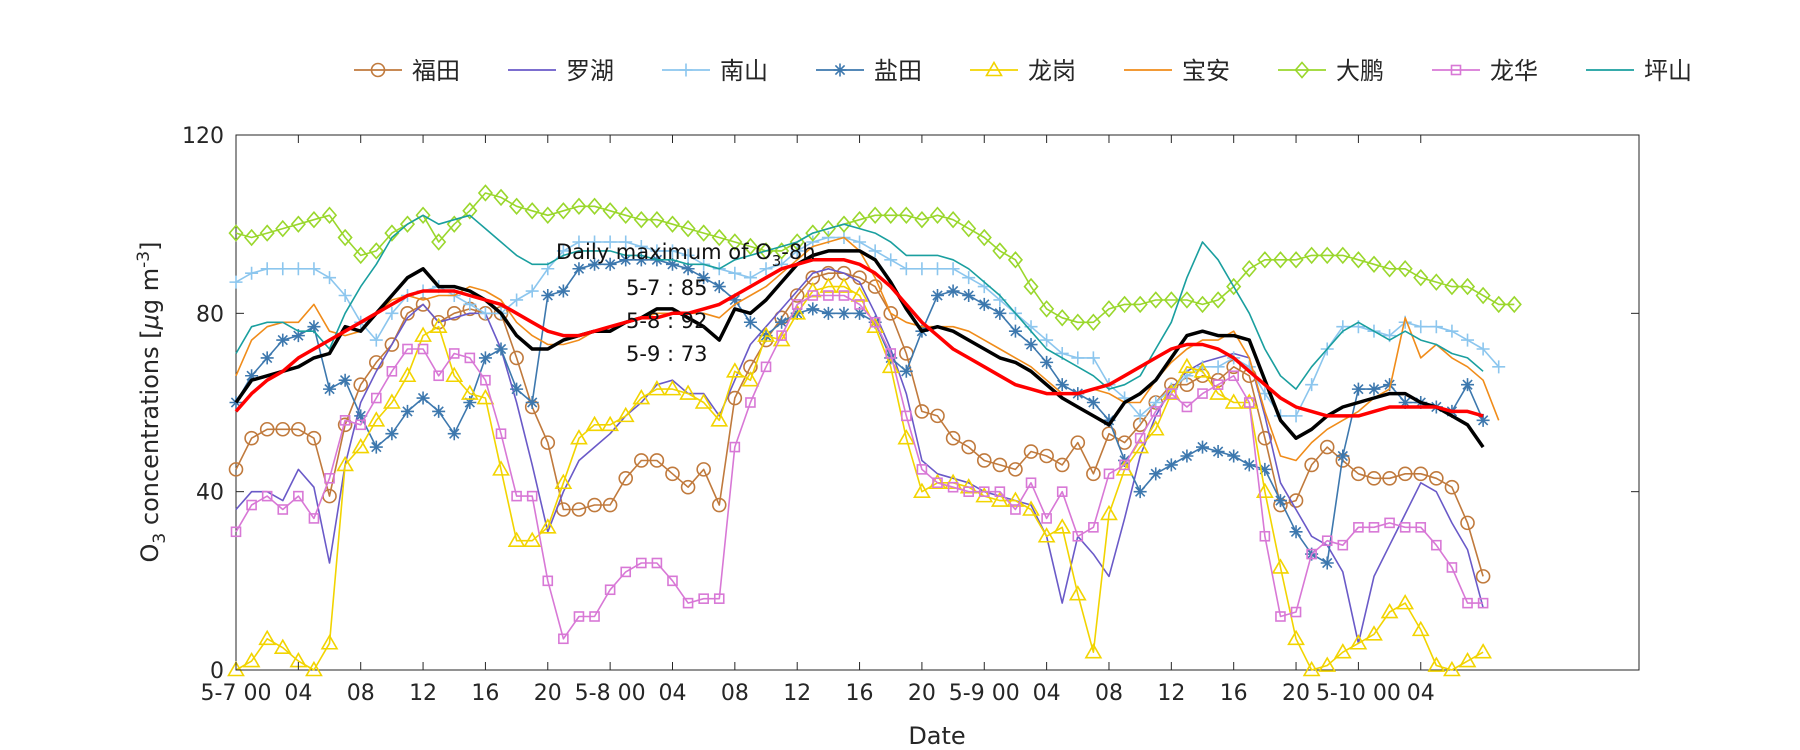 The width and height of the screenshot is (1800, 750). What do you see at coordinates (548, 693) in the screenshot?
I see `x-tick-label: 20` at bounding box center [548, 693].